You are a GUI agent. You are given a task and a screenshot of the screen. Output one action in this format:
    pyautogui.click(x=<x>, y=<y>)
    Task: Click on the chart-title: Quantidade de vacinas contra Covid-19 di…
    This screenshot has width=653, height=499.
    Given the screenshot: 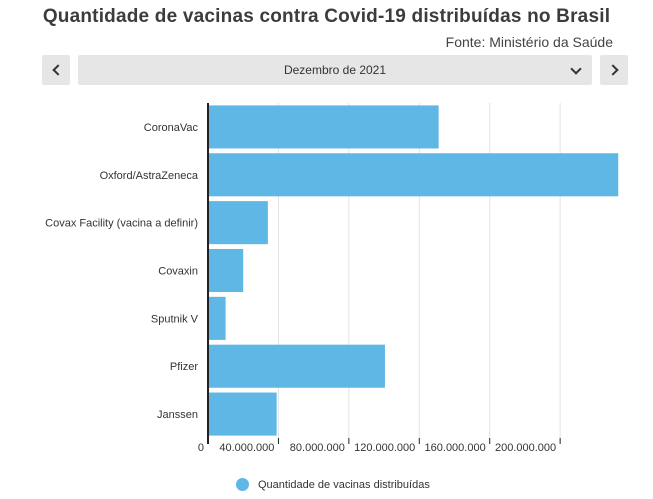 What is the action you would take?
    pyautogui.click(x=326, y=16)
    